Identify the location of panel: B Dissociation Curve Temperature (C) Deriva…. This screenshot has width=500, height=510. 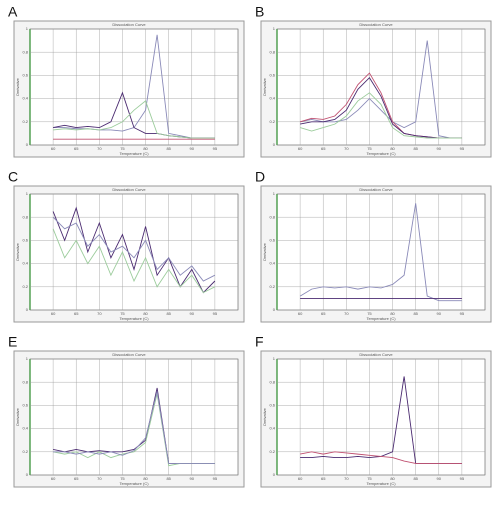
(373, 81).